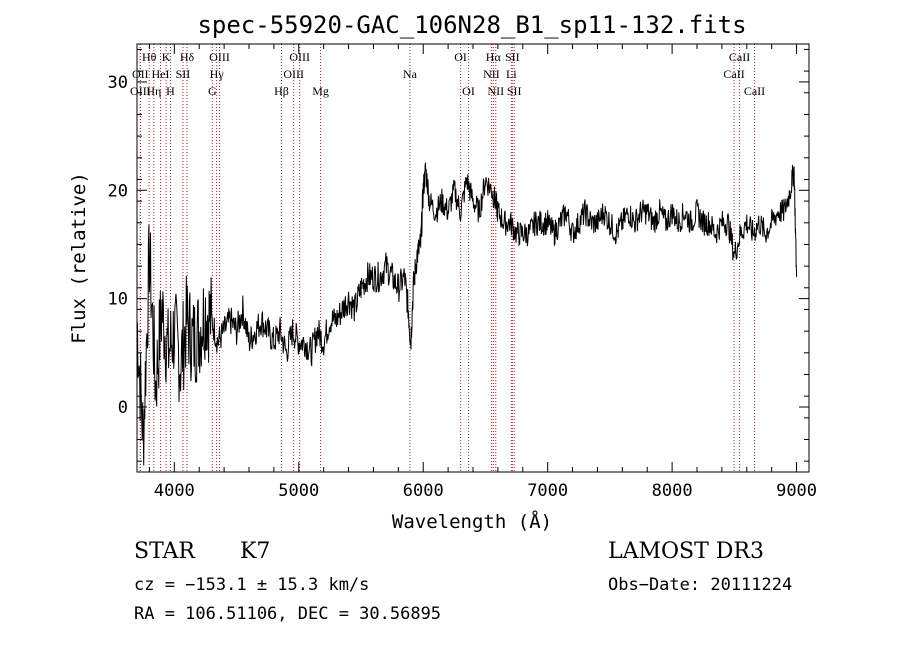  What do you see at coordinates (149, 57) in the screenshot?
I see `spectral-line-label: Hθ` at bounding box center [149, 57].